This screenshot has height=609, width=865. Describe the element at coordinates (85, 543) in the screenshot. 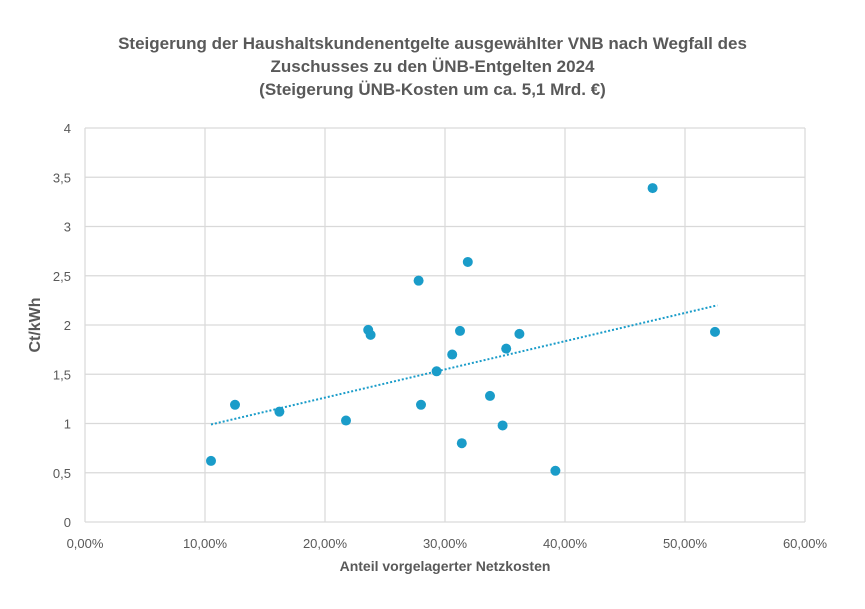

I see `x-tick-label: 0,00%` at that location.